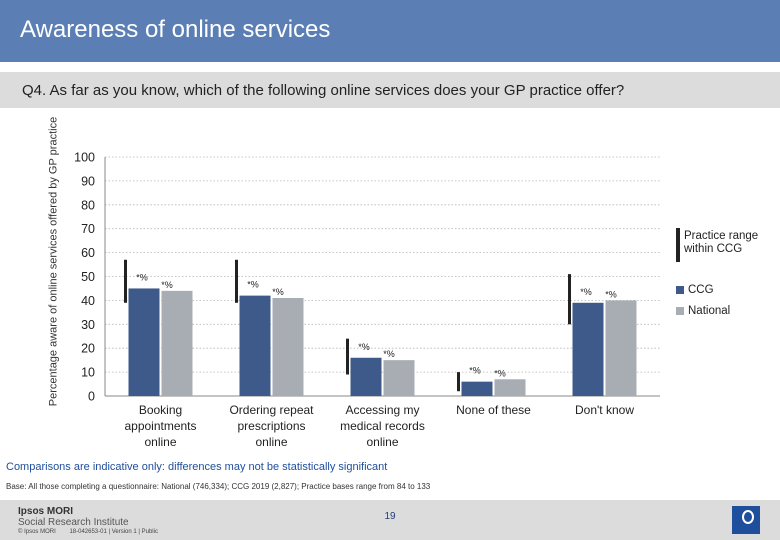  Describe the element at coordinates (88, 373) in the screenshot. I see `y-tick-label: 10` at that location.